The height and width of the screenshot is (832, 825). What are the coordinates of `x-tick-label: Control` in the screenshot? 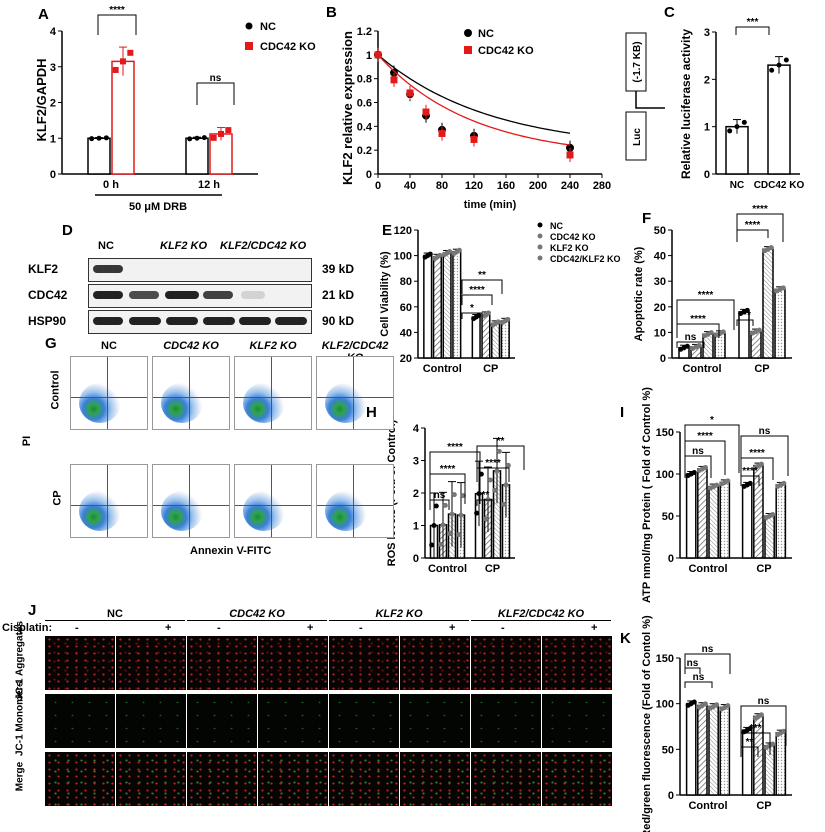 It's located at (447, 569).